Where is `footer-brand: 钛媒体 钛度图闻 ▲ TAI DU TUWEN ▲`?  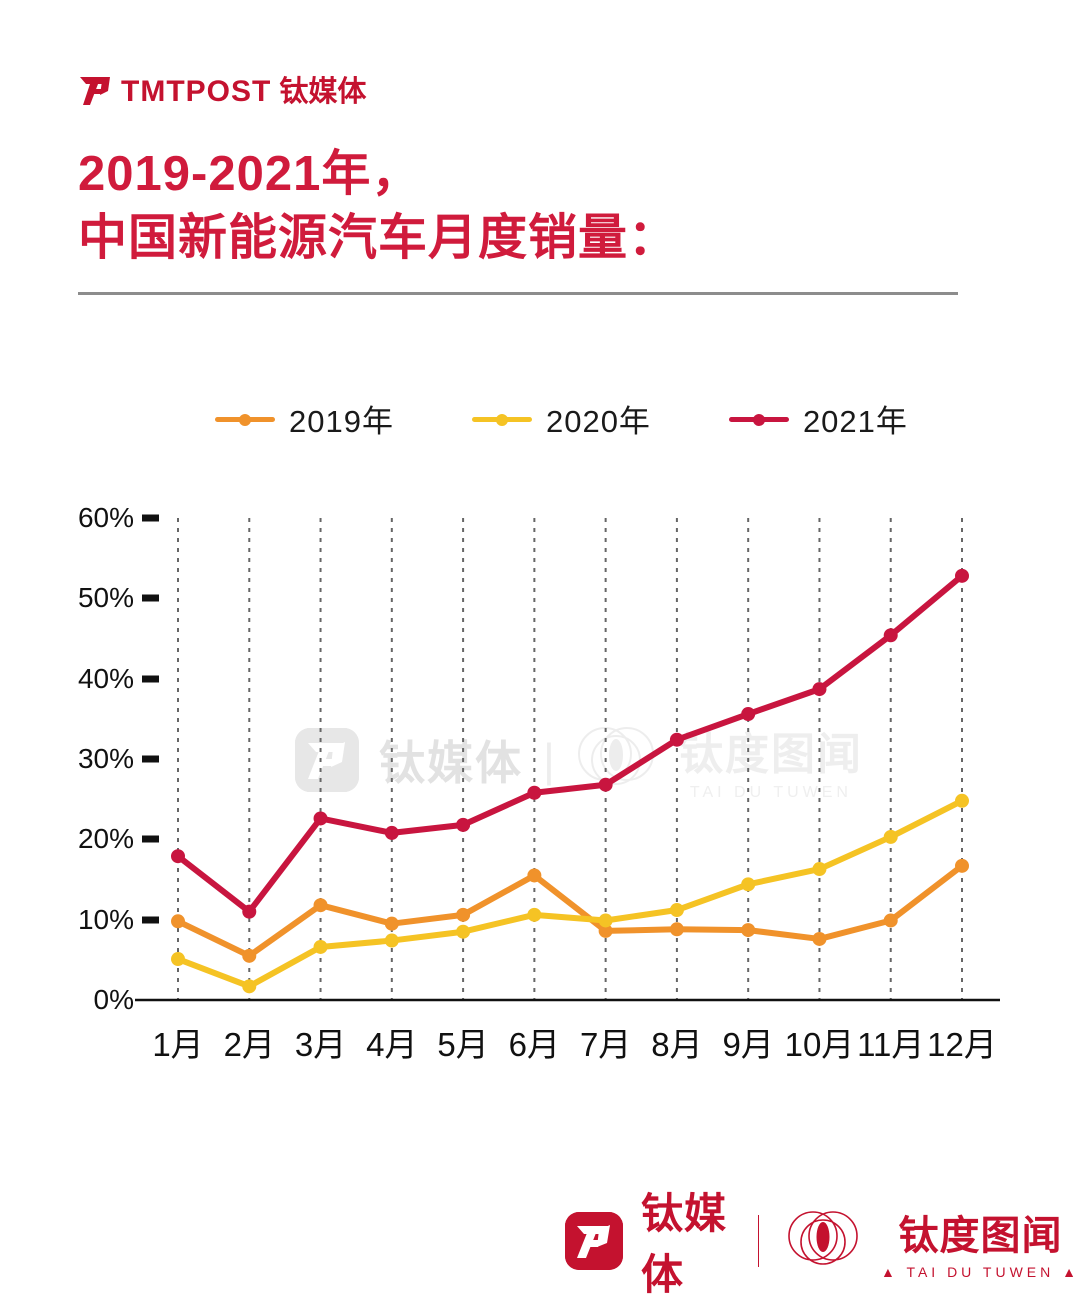 footer-brand: 钛媒体 钛度图闻 ▲ TAI DU TUWEN ▲ is located at coordinates (822, 1241).